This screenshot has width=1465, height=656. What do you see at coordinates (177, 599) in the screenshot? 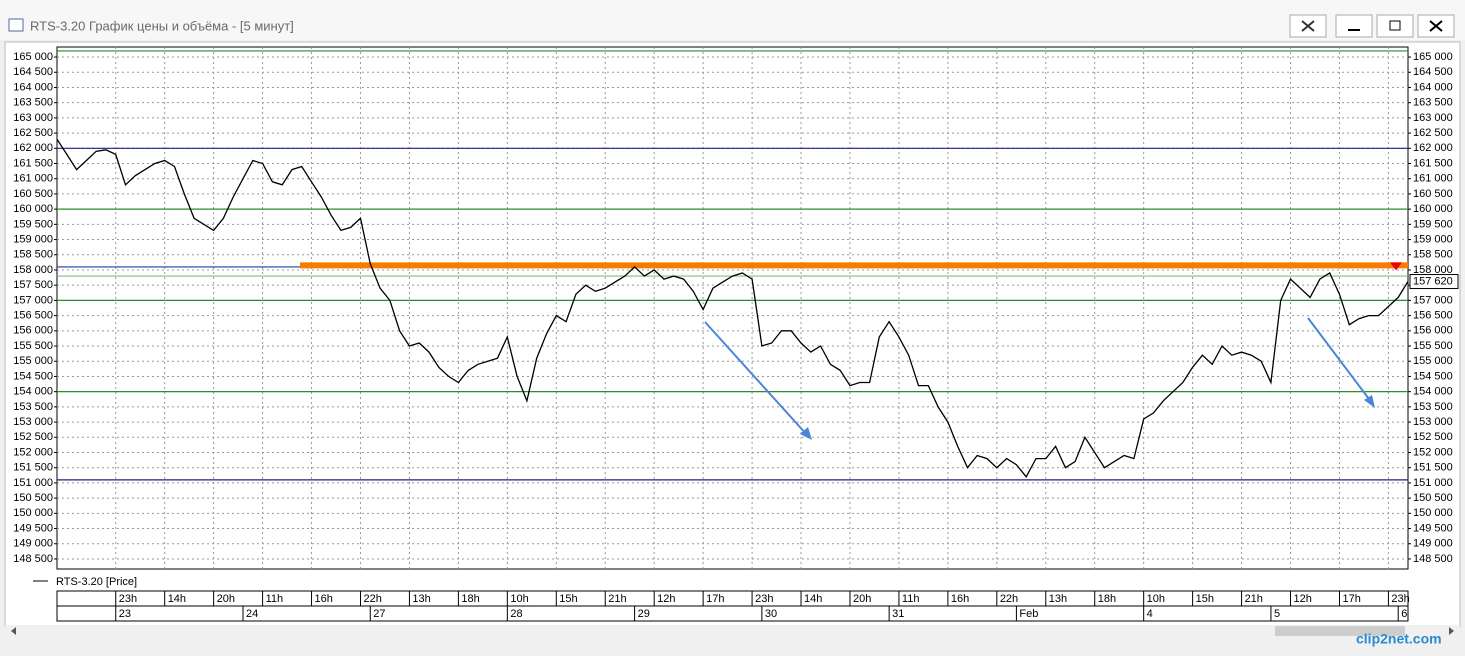
I see `x-tick-label: 14h` at bounding box center [177, 599].